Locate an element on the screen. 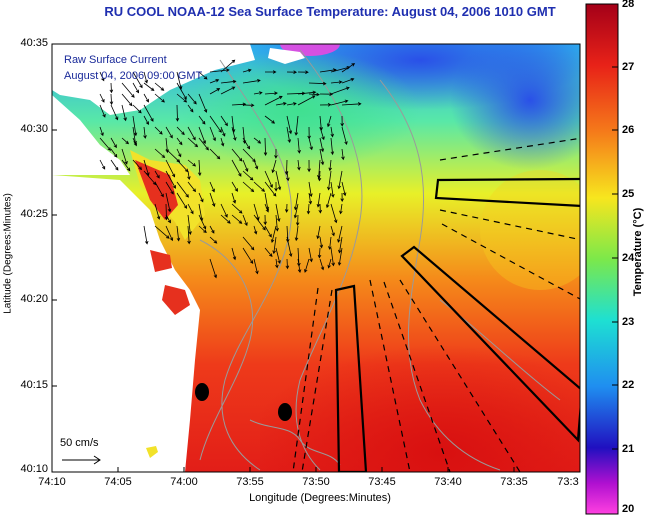 Image resolution: width=651 pixels, height=518 pixels. coastal-patch is located at coordinates (152, 452).